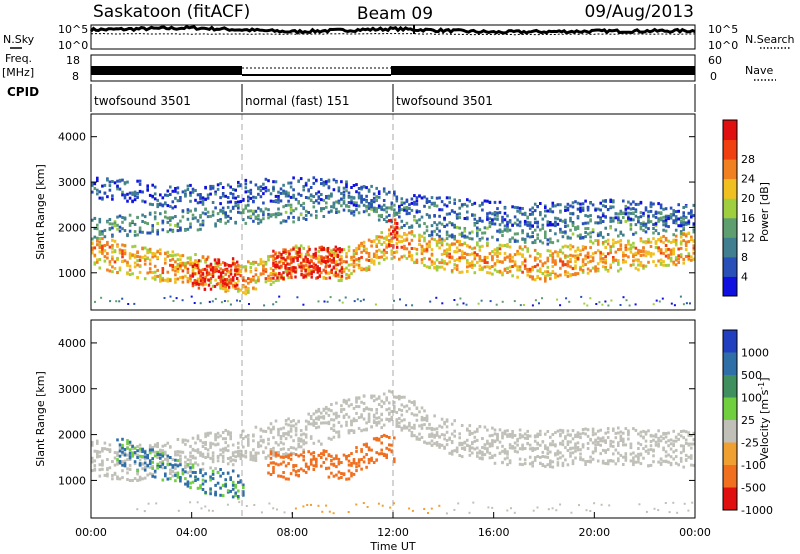 The image size is (800, 554). What do you see at coordinates (72, 273) in the screenshot?
I see `y-tick-label: 1000` at bounding box center [72, 273].